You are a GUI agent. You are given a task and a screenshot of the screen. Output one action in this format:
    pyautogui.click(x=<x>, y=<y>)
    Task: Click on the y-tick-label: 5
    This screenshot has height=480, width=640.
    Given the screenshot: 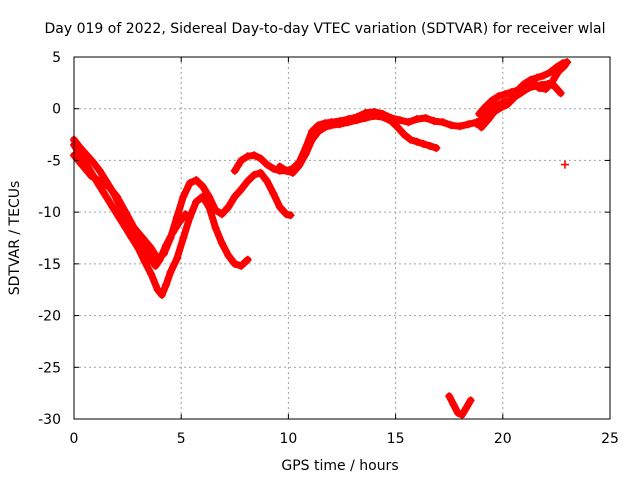 What is the action you would take?
    pyautogui.click(x=56, y=58)
    